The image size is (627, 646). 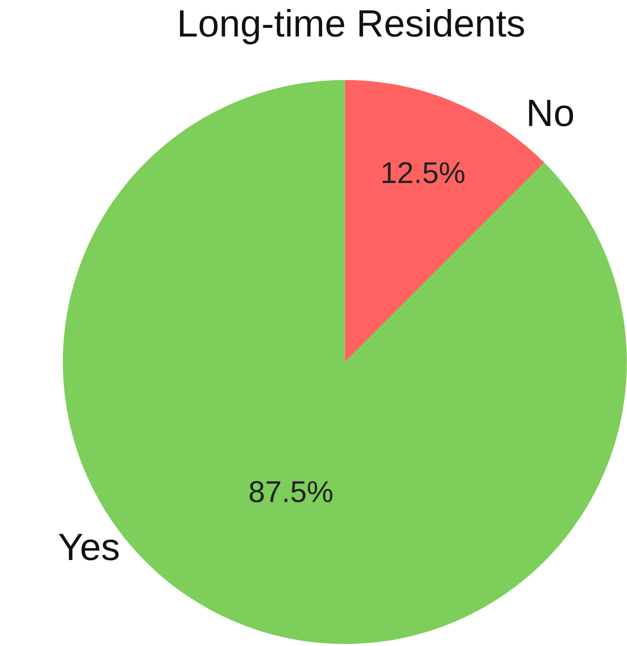 I want to click on slice-label: Yes, so click(x=89, y=548).